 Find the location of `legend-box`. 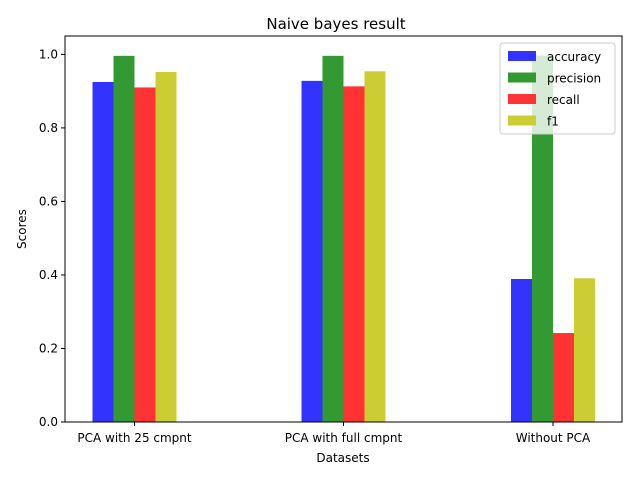

legend-box is located at coordinates (557, 88).